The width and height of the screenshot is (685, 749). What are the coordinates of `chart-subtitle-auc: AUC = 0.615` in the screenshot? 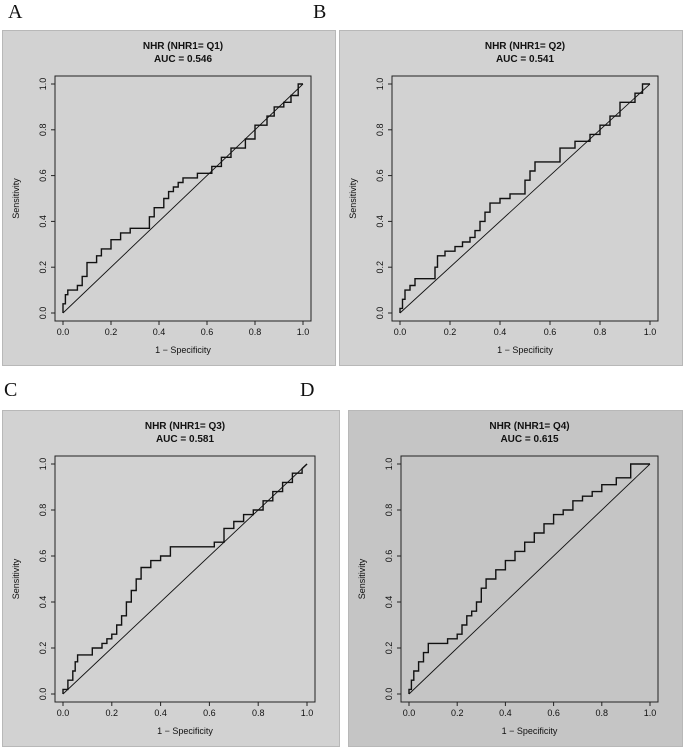 It's located at (529, 439).